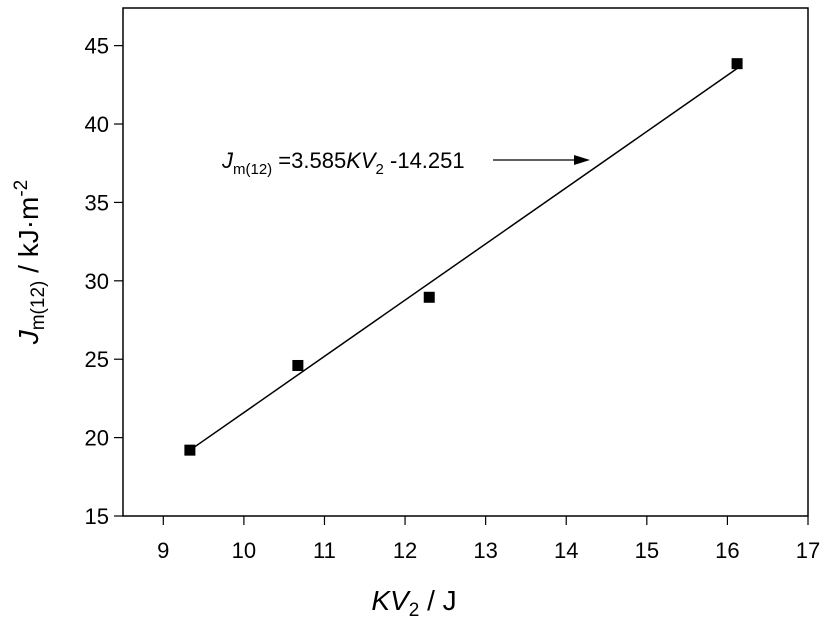 This screenshot has height=625, width=827. Describe the element at coordinates (582, 160) in the screenshot. I see `annotation-arrowhead` at that location.